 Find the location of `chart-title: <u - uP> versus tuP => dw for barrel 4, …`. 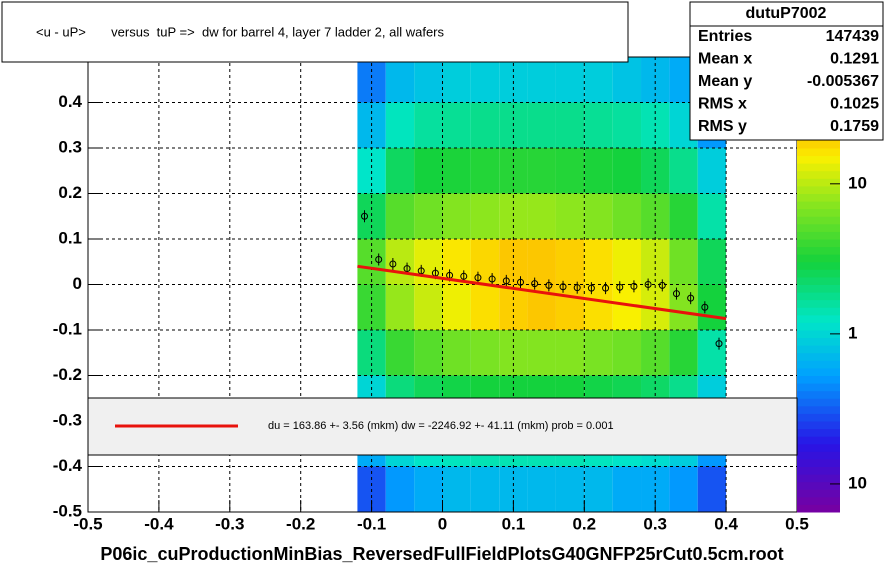

chart-title: <u - uP> versus tuP => dw for barrel 4, … is located at coordinates (240, 31).